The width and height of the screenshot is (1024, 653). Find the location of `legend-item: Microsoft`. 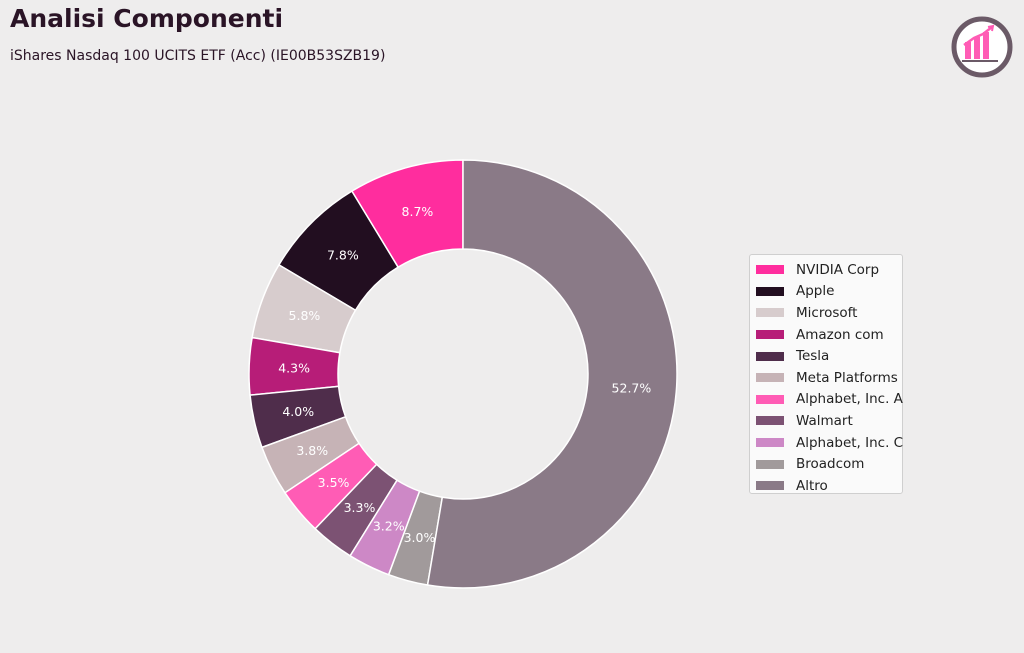

legend-item: Microsoft is located at coordinates (829, 313).